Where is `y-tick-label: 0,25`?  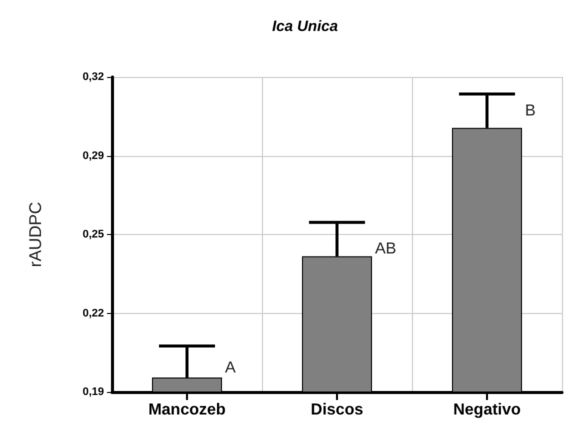 y-tick-label: 0,25 is located at coordinates (93, 234).